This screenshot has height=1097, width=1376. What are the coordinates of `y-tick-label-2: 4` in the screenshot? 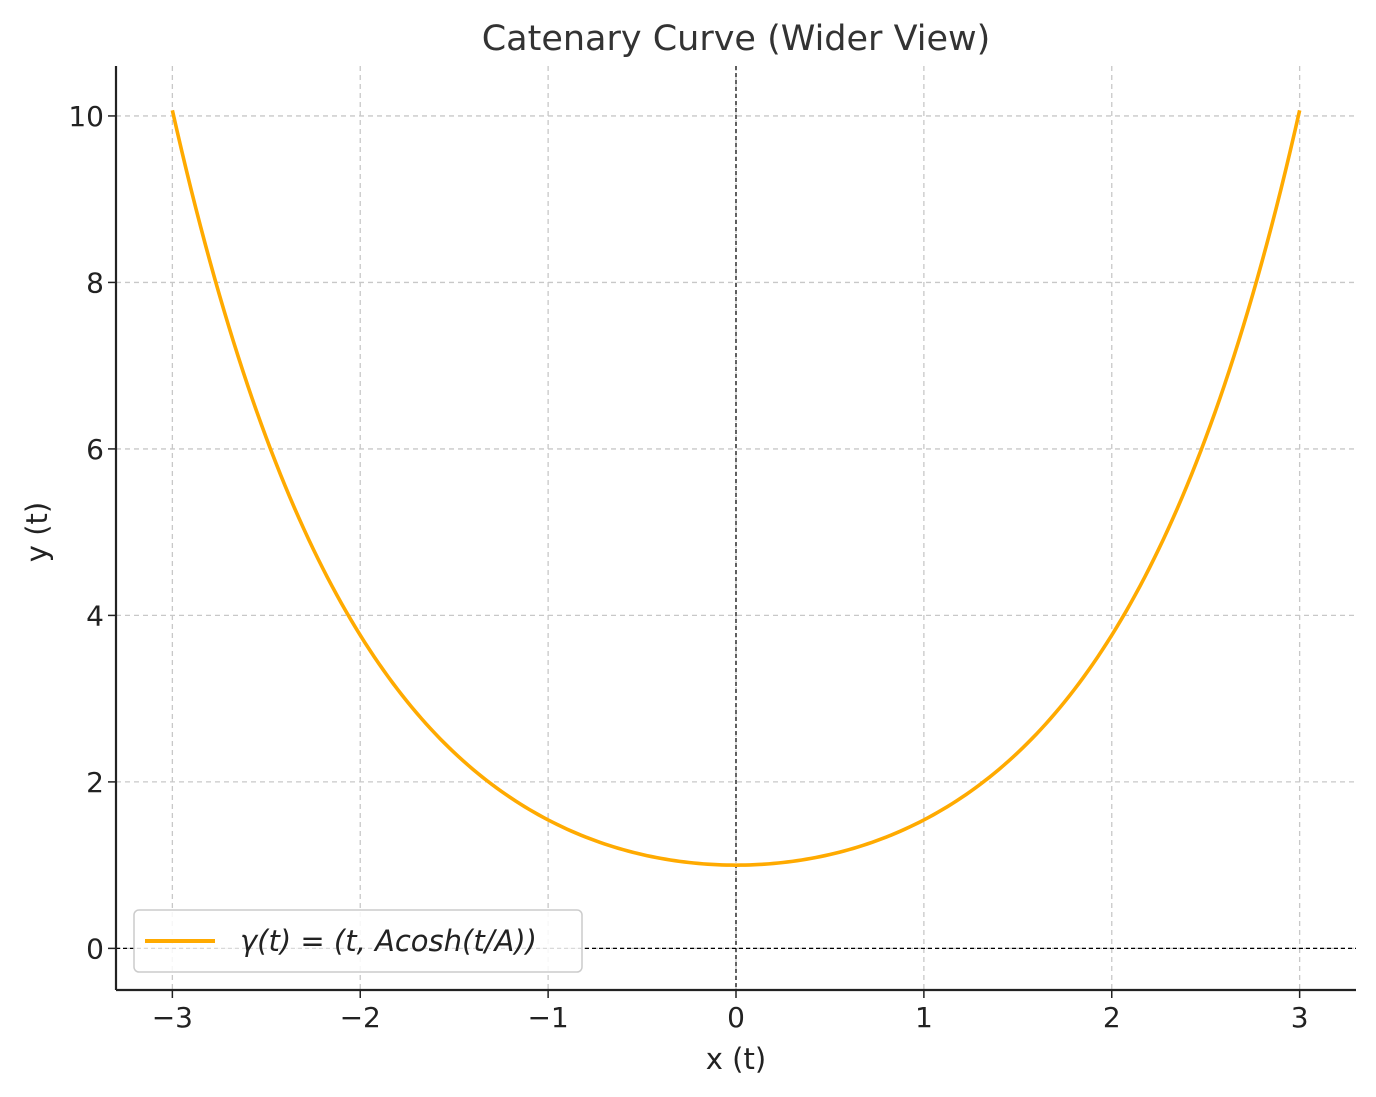 It's located at (95, 615).